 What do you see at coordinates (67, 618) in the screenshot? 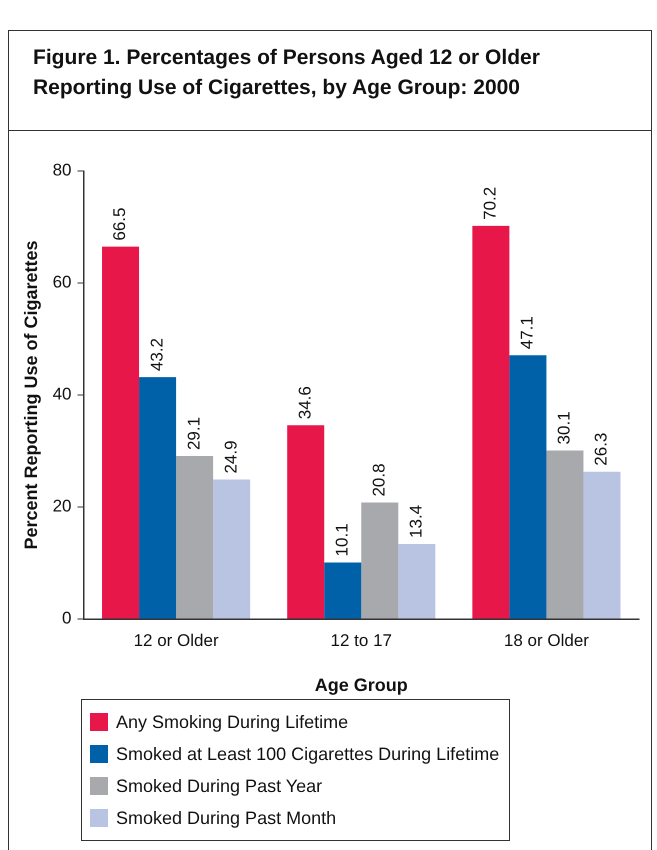
I see `y-tick-label: 0` at bounding box center [67, 618].